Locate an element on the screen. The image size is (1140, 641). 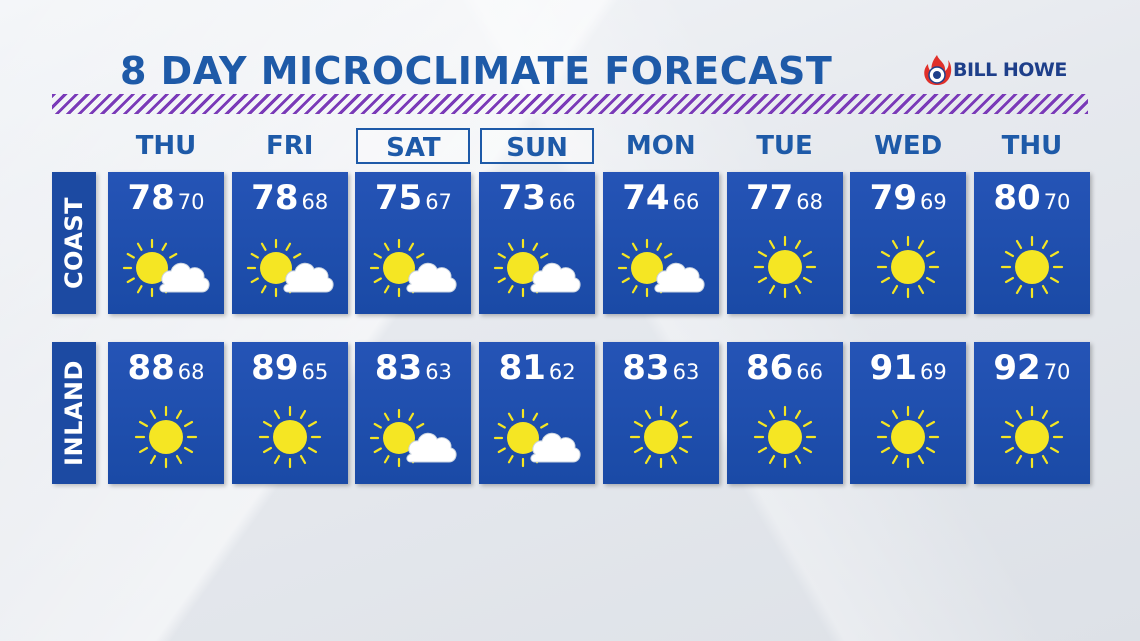
forecast-tile: 80 70 is located at coordinates (1031, 243).